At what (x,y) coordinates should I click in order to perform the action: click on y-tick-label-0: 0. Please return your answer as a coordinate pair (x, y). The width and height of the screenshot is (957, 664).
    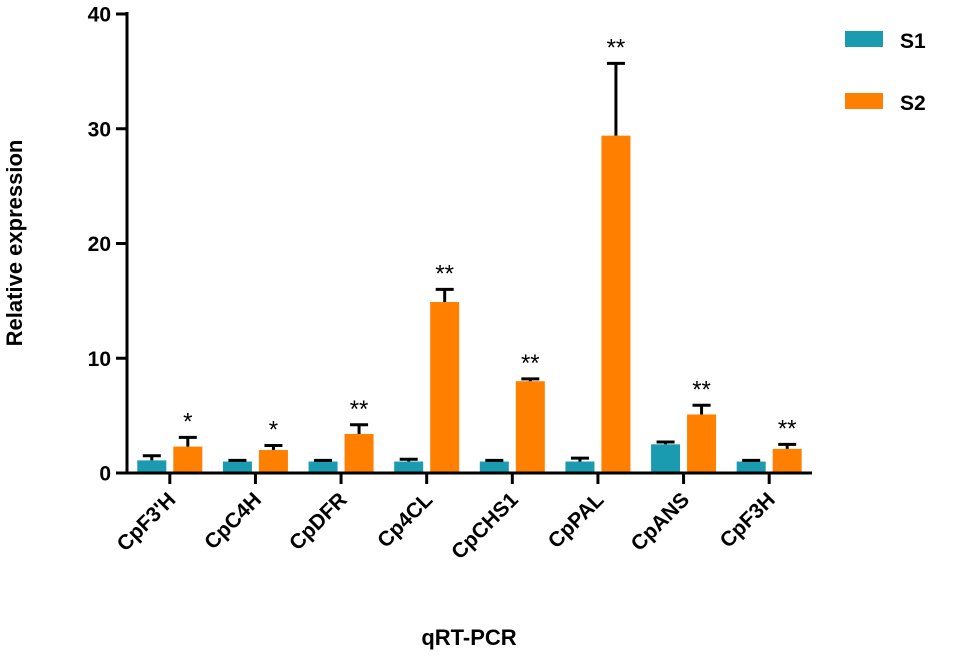
    Looking at the image, I should click on (105, 474).